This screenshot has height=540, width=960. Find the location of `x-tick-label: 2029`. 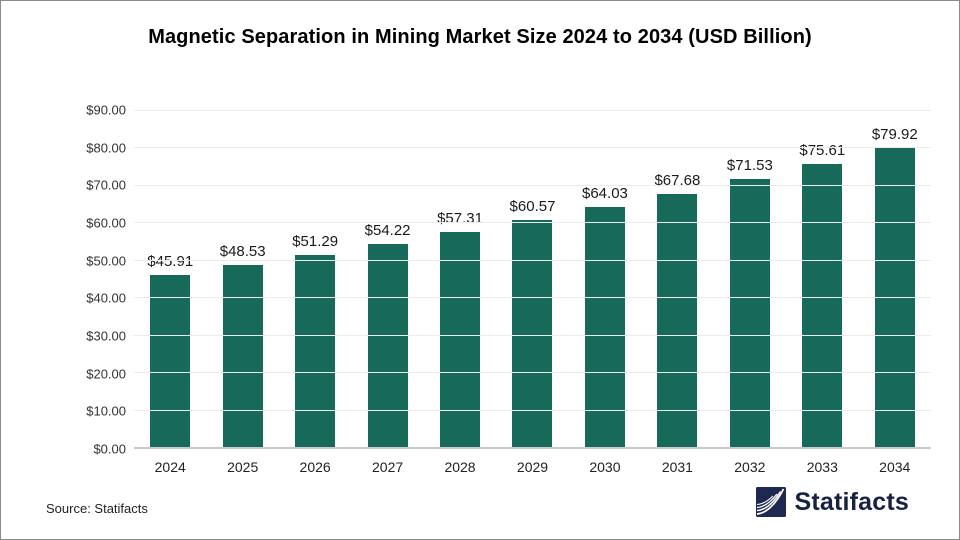

x-tick-label: 2029 is located at coordinates (532, 467).